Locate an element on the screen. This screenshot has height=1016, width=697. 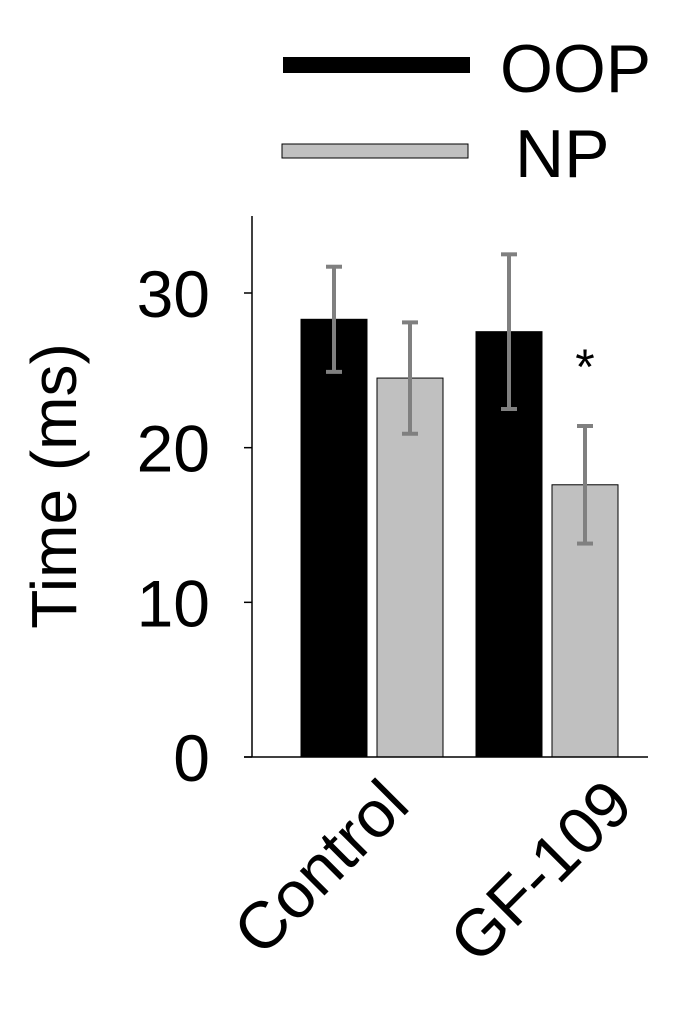
y-tick-label: 30 is located at coordinates (173, 294).